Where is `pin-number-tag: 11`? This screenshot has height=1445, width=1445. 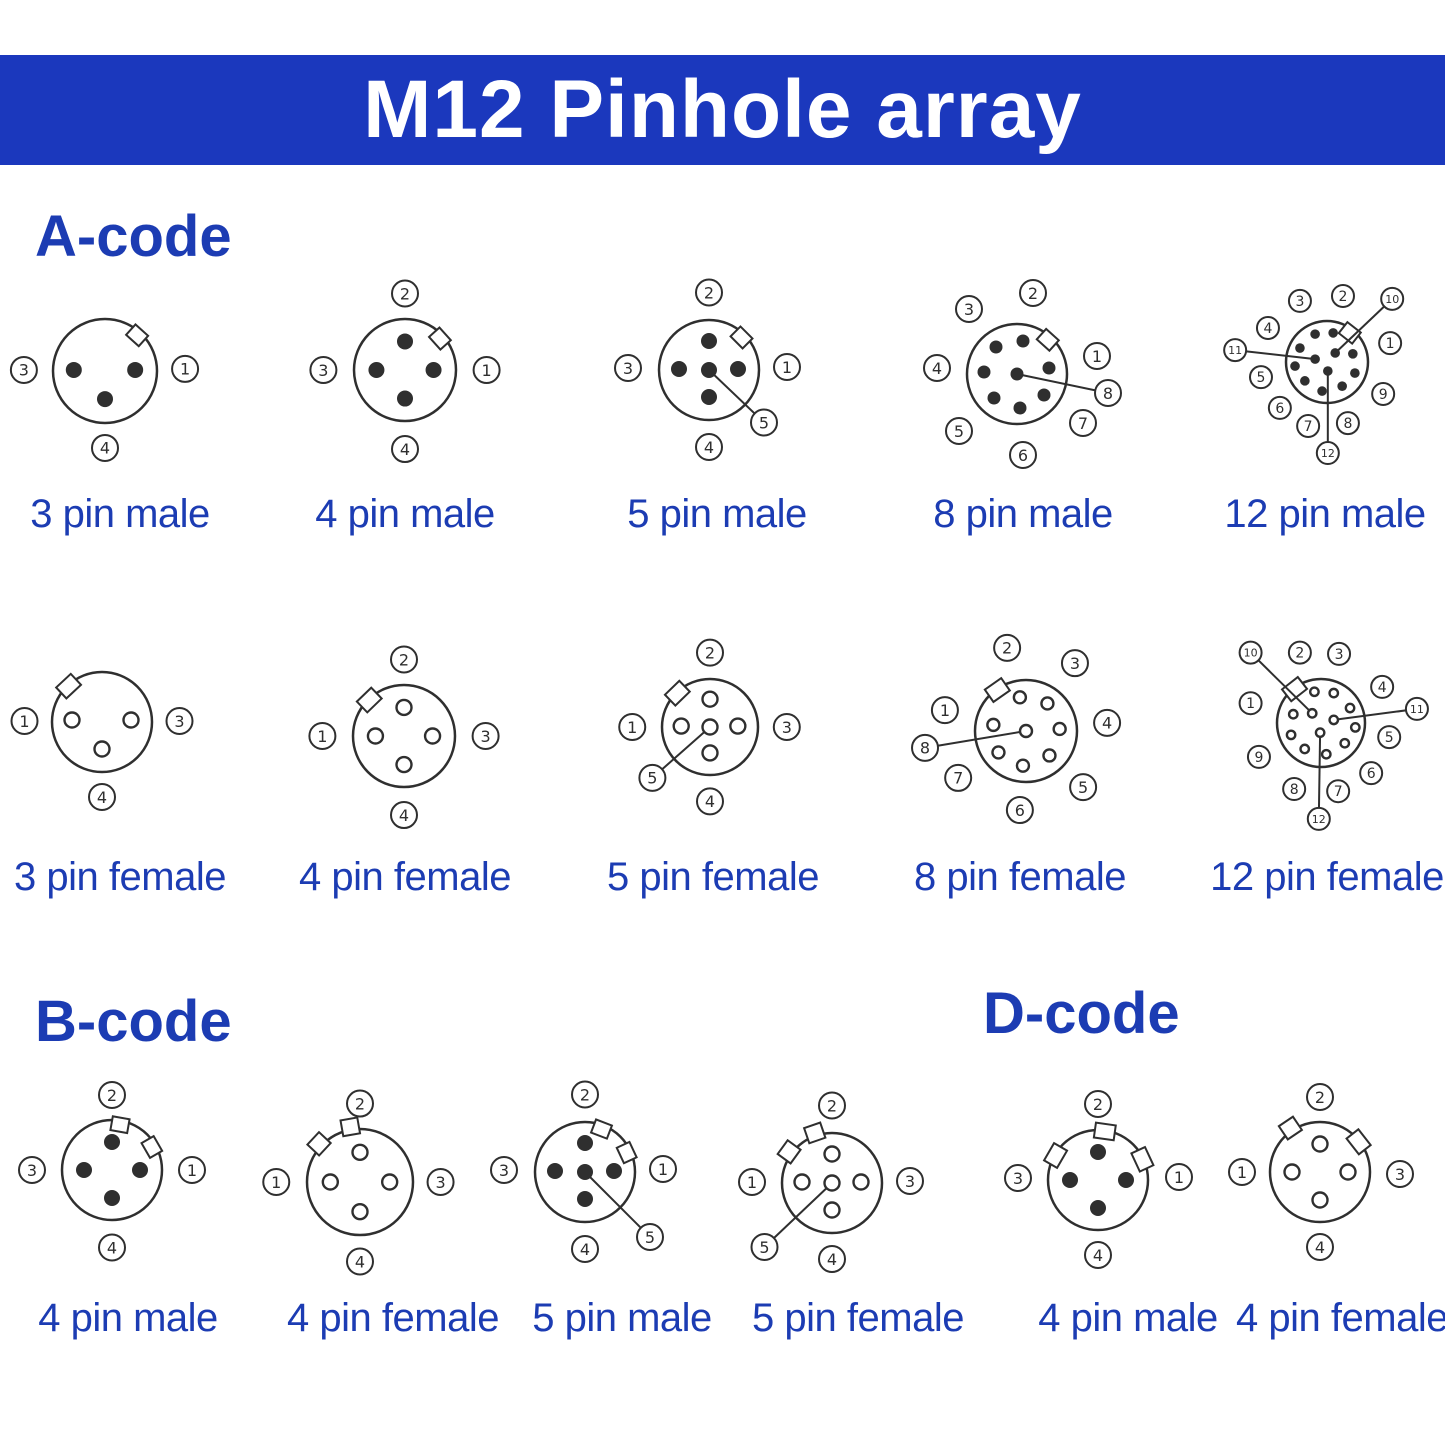 pin-number-tag: 11 is located at coordinates (1416, 708).